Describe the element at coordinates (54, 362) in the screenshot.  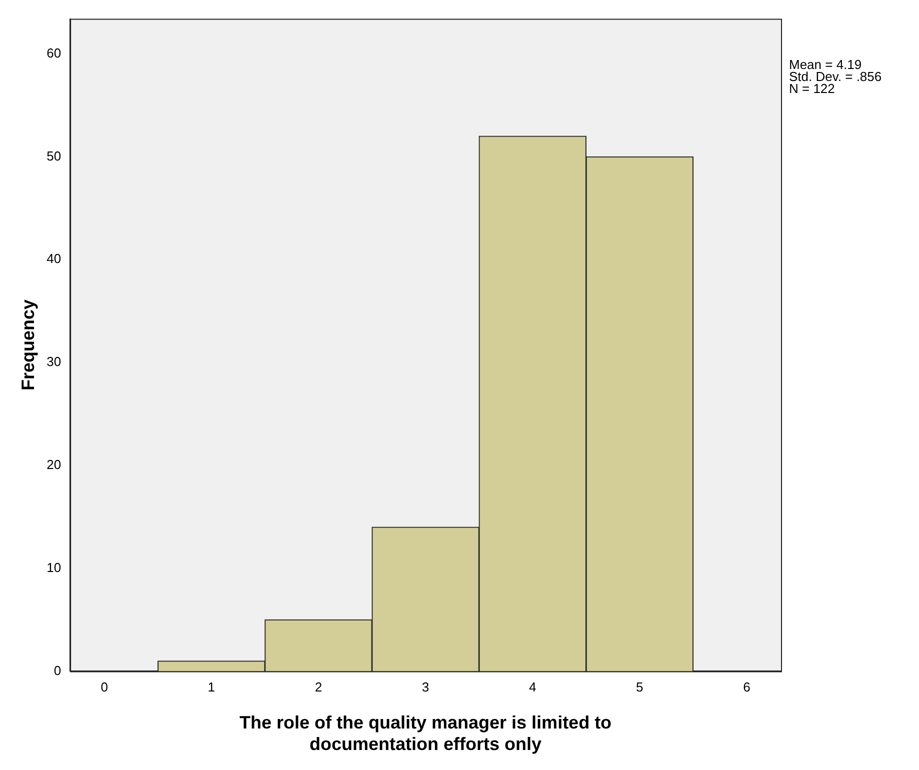
I see `y-tick-label: 30` at that location.